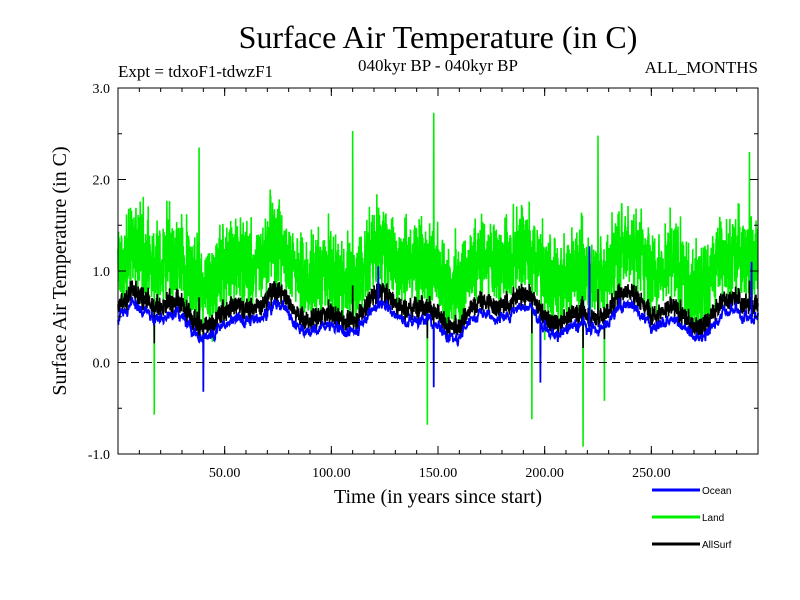  Describe the element at coordinates (102, 89) in the screenshot. I see `y-tick-label: 3.0` at that location.